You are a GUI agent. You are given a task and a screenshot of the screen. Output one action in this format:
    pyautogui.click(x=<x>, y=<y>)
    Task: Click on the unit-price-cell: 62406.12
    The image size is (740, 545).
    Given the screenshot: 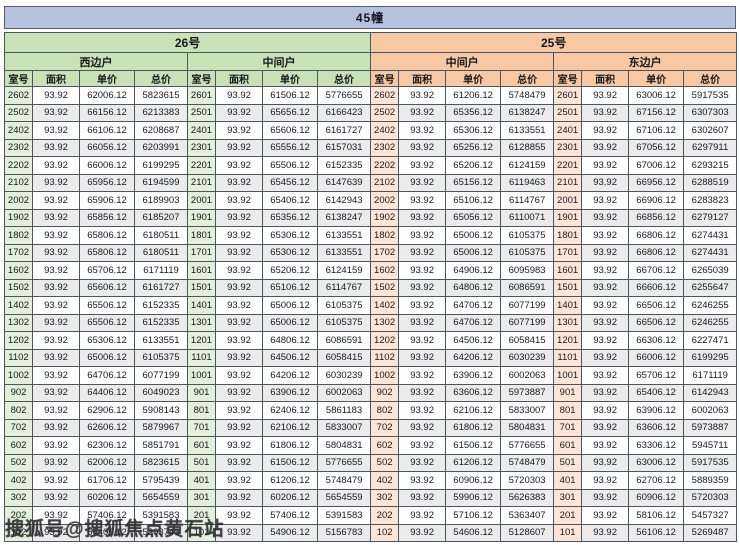 What is the action you would take?
    pyautogui.click(x=290, y=410)
    